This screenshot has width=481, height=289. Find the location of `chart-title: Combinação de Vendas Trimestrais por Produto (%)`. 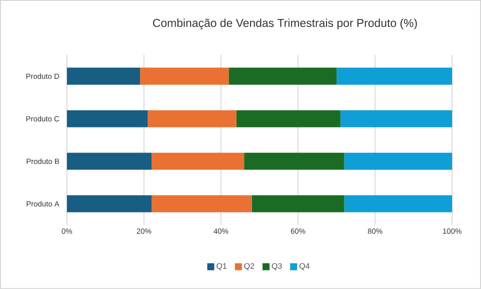

chart-title: Combinação de Vendas Trimestrais por Produto (%) is located at coordinates (284, 24).